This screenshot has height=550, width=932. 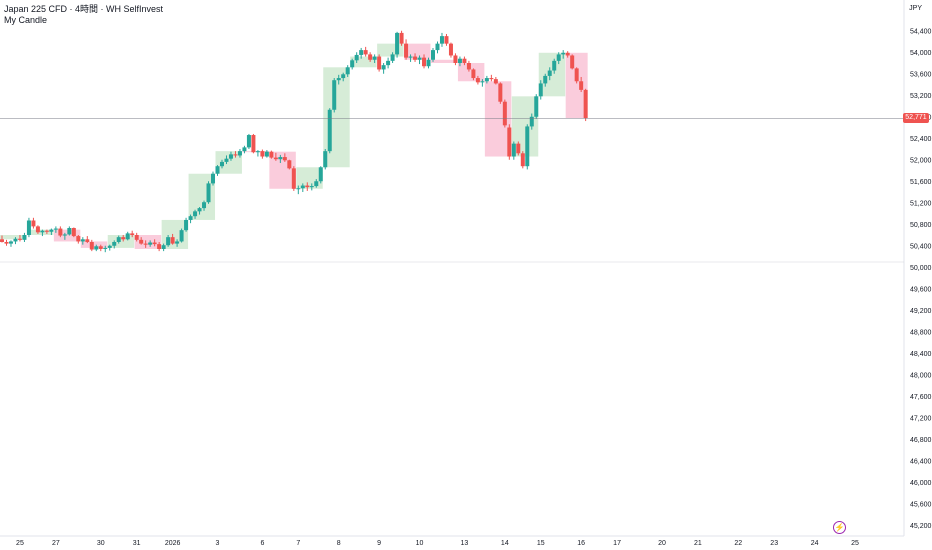 I want to click on indicator-name: My Candle, so click(x=26, y=20).